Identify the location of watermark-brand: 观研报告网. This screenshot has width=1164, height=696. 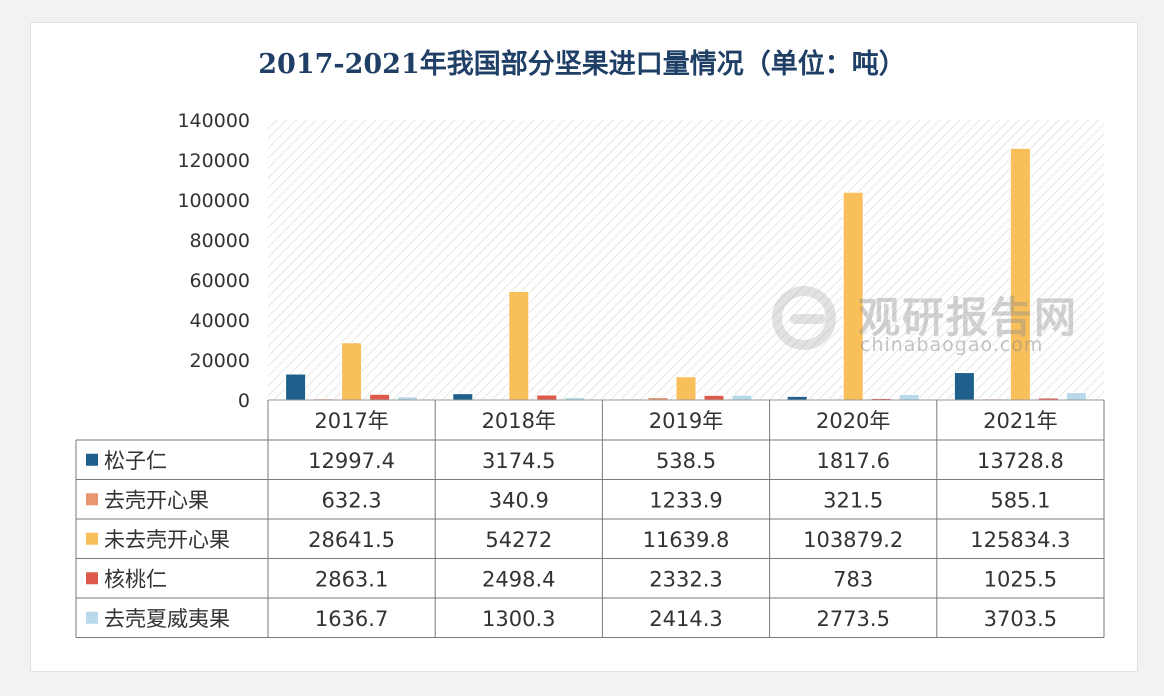
(968, 317).